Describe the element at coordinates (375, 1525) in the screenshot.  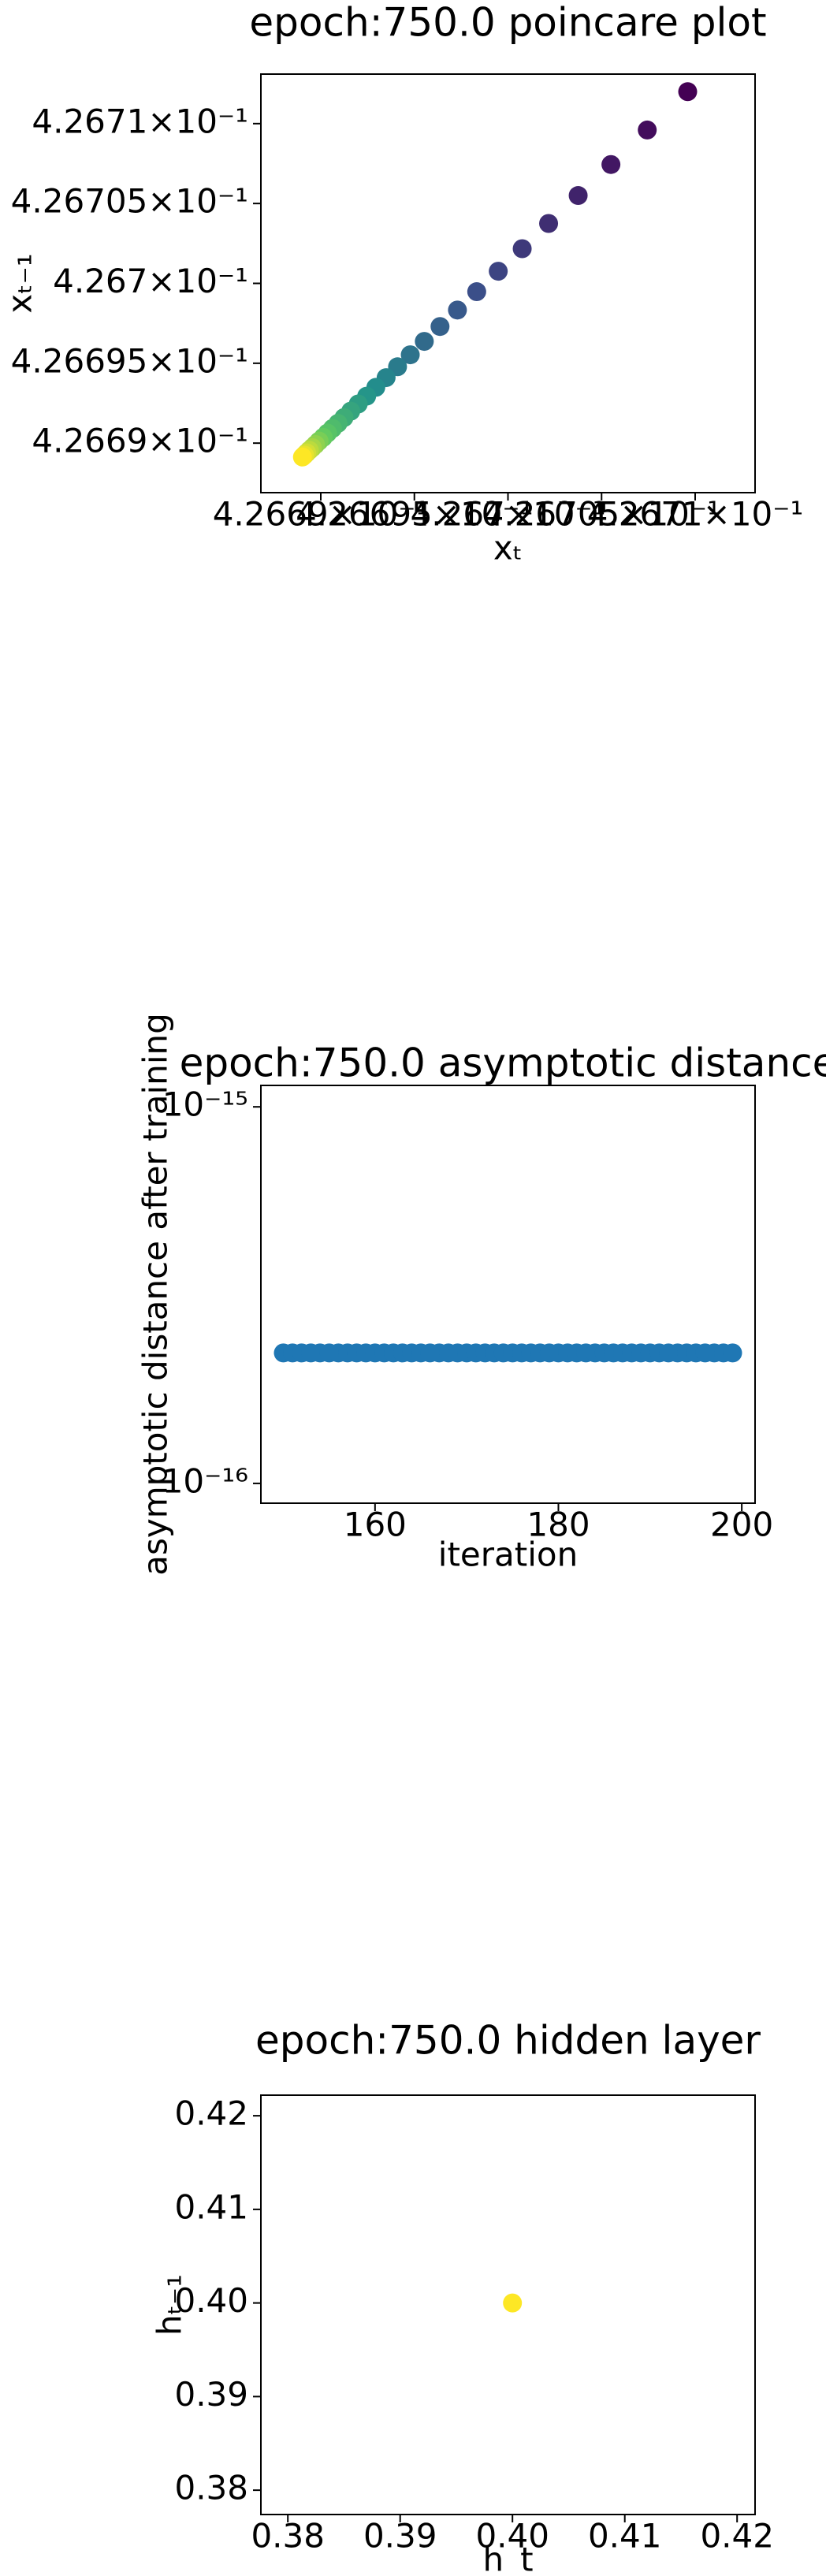
I see `x-tick-label: 160` at that location.